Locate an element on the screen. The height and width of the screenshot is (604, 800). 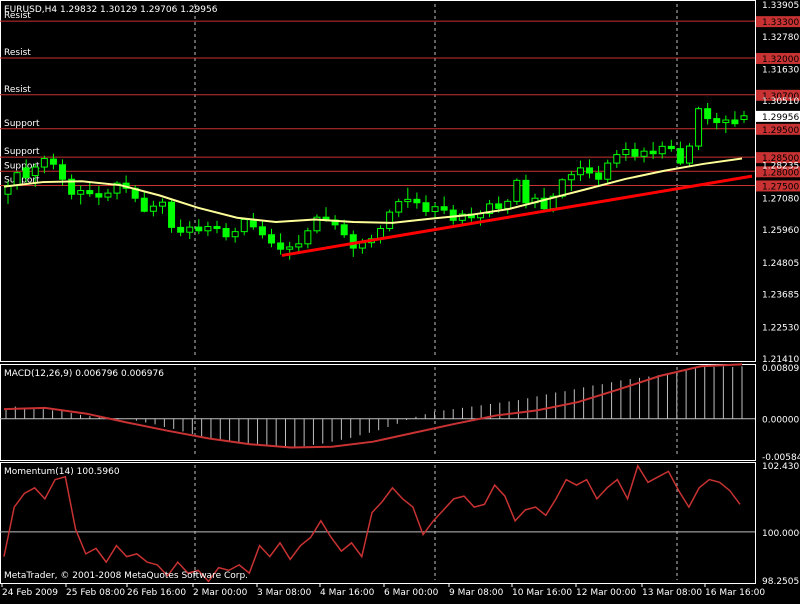
level-tag: 1.27500 is located at coordinates (780, 187).